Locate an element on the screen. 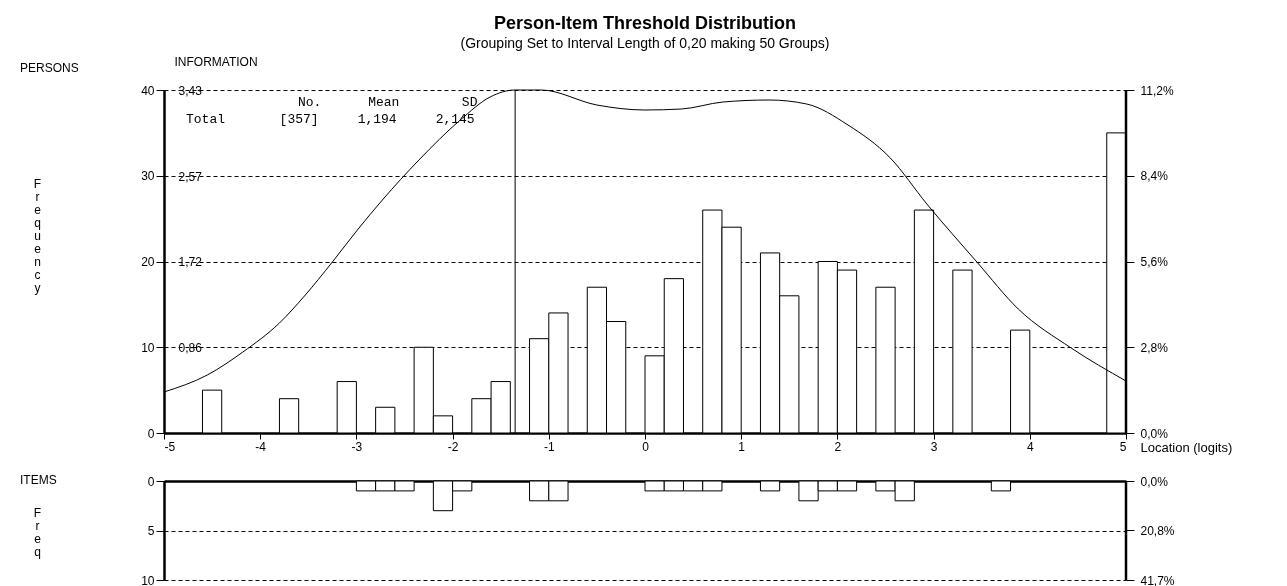  y3-tick-label: 0,86 is located at coordinates (190, 347).